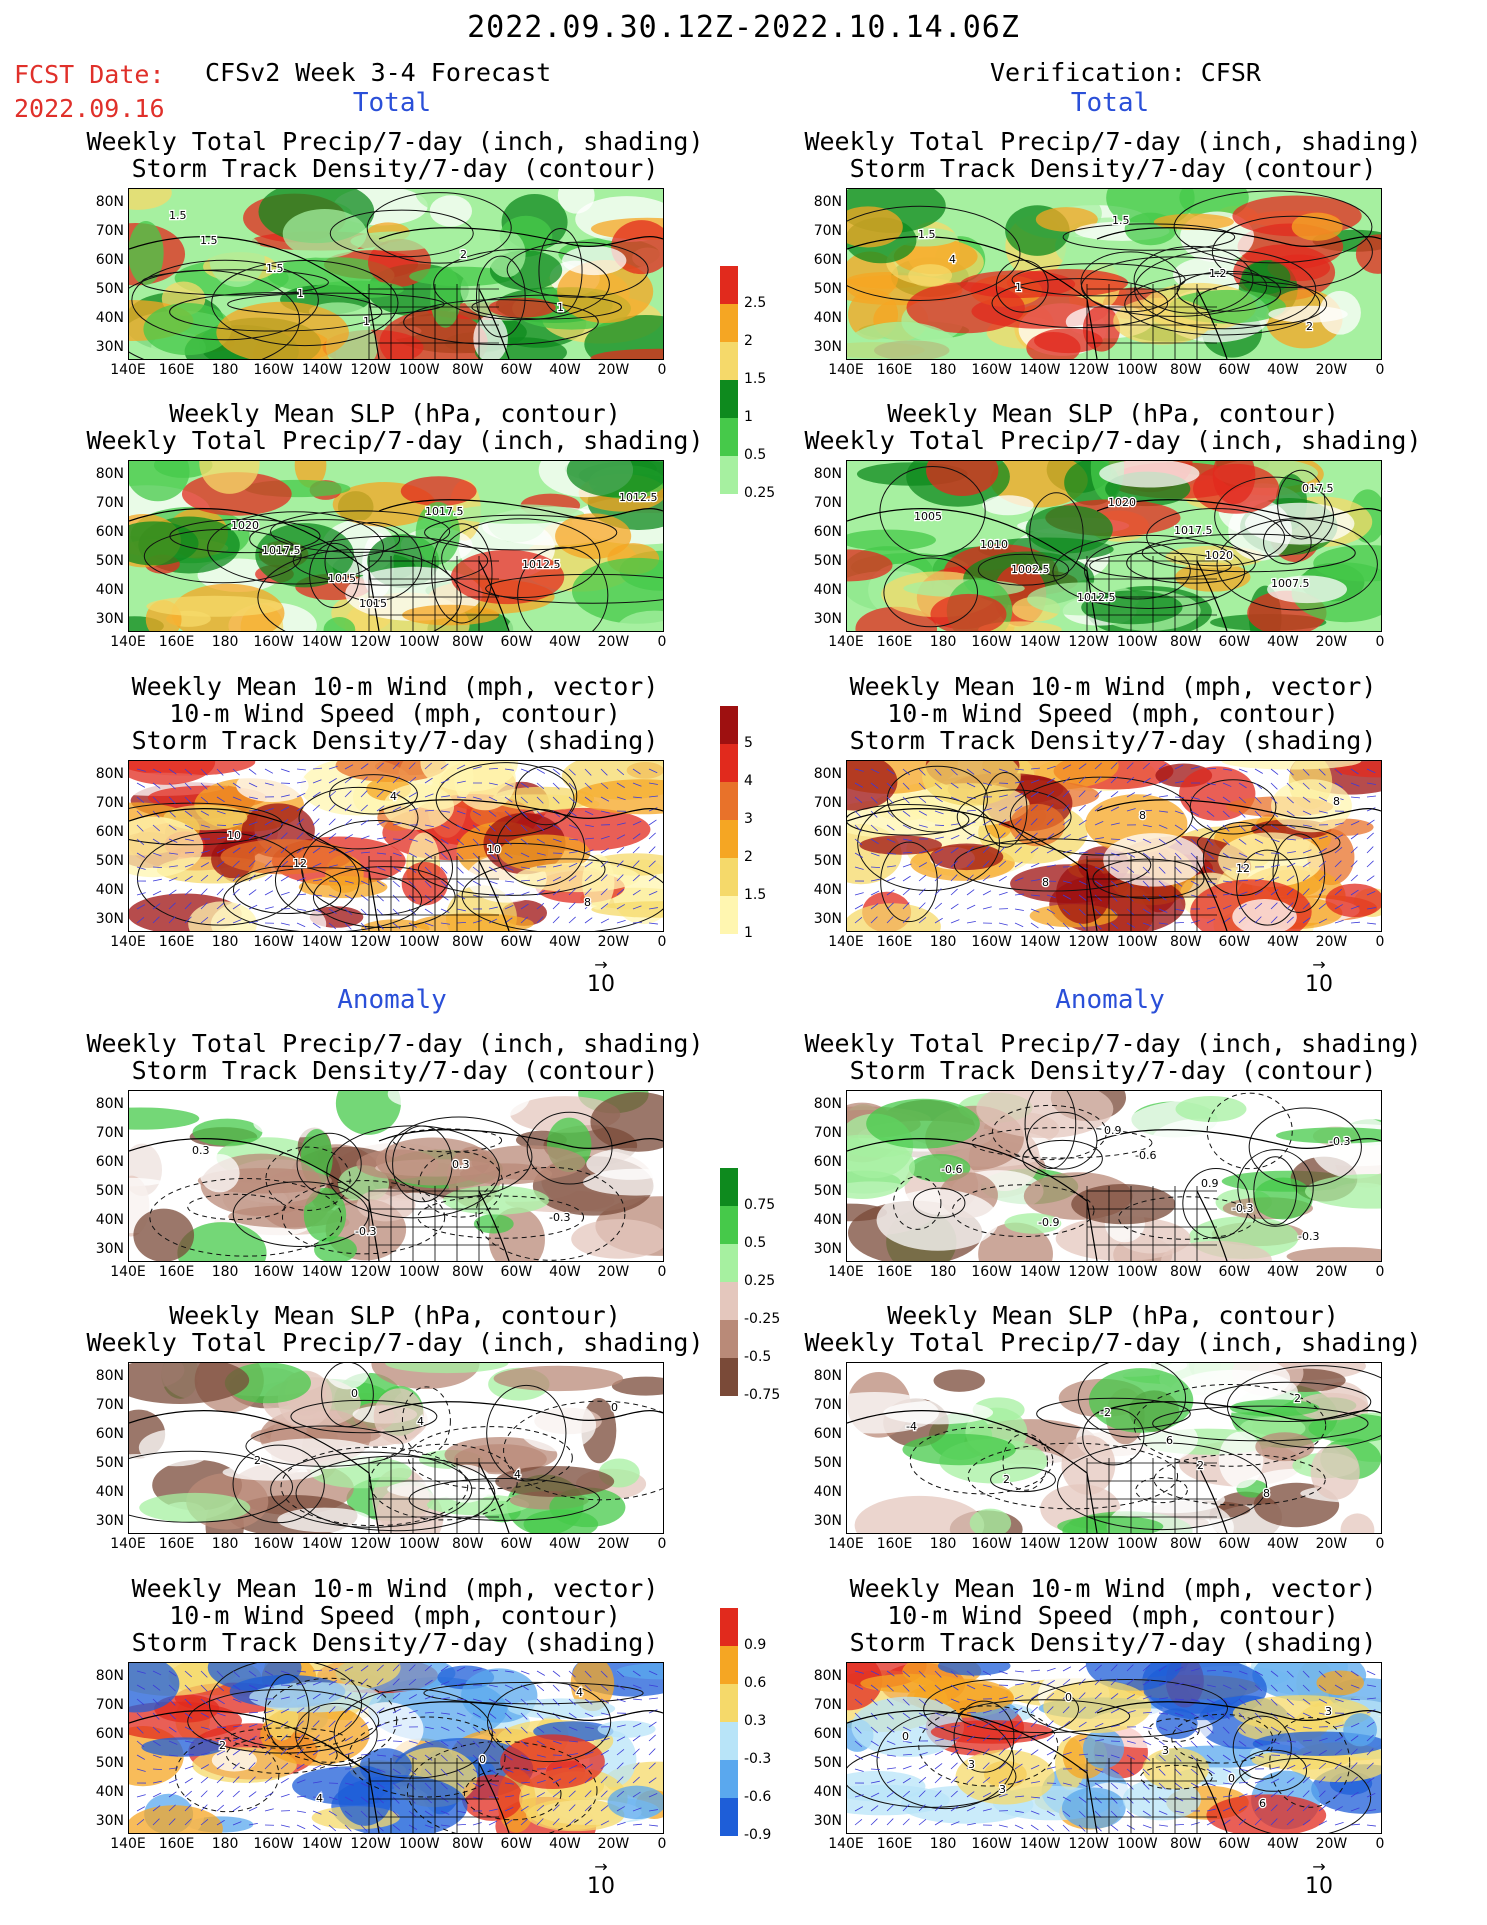  I want to click on colorbar-label: 0.5, so click(755, 455).